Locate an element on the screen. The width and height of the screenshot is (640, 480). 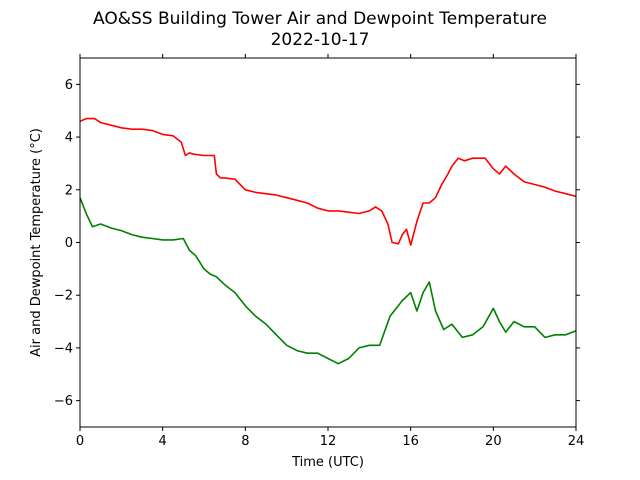
y-tick-label: 2 is located at coordinates (69, 190).